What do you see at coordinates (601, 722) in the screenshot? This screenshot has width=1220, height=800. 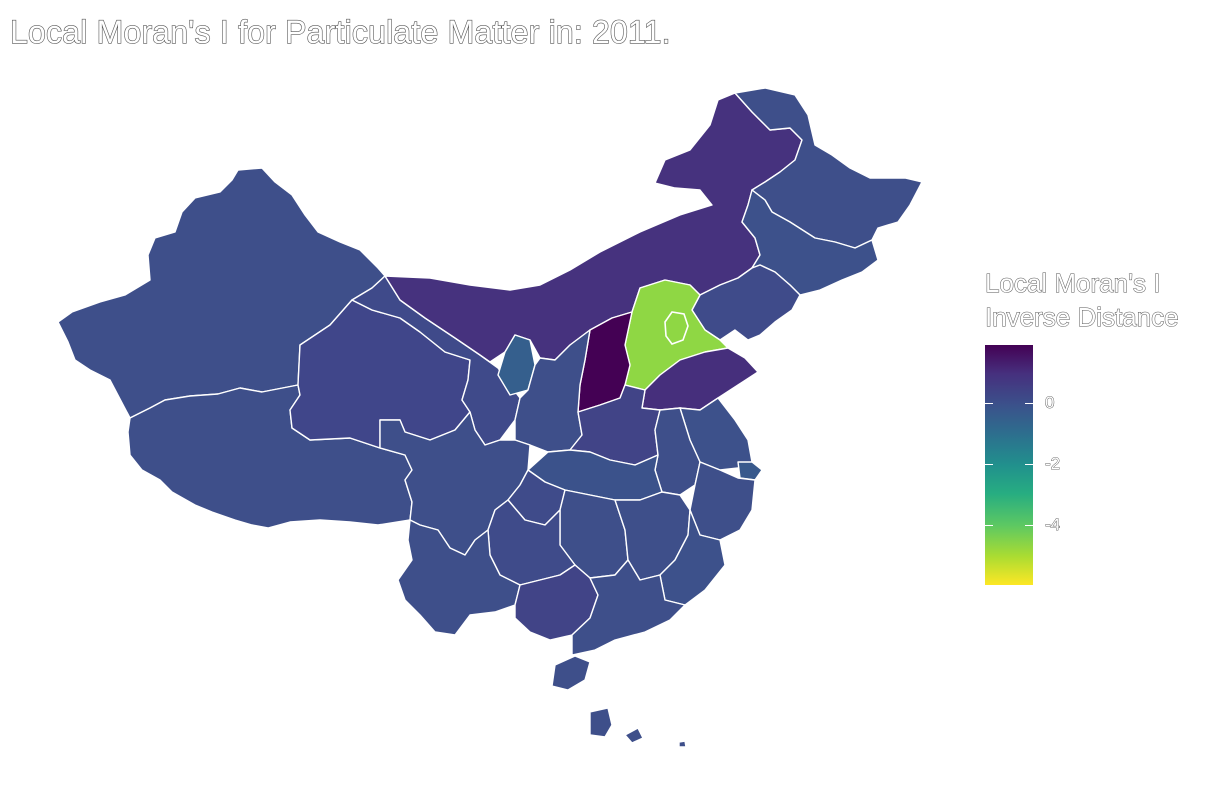 I see `region-taiwan` at bounding box center [601, 722].